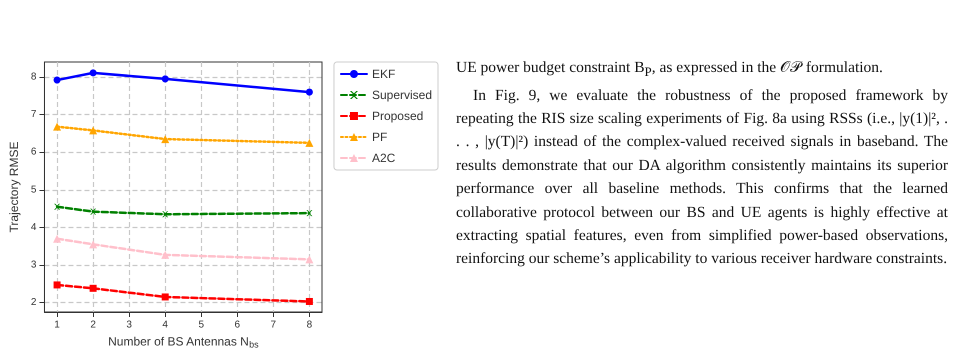 This screenshot has height=354, width=955. I want to click on y-tick-label: 5, so click(33, 190).